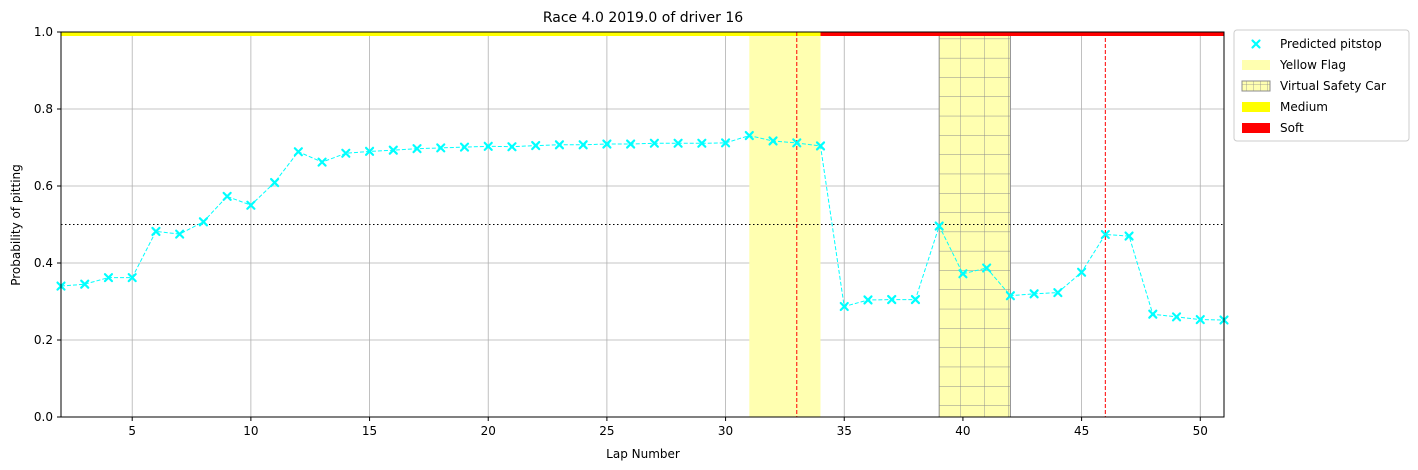 The width and height of the screenshot is (1418, 470). I want to click on x-tick-label: 45, so click(1081, 431).